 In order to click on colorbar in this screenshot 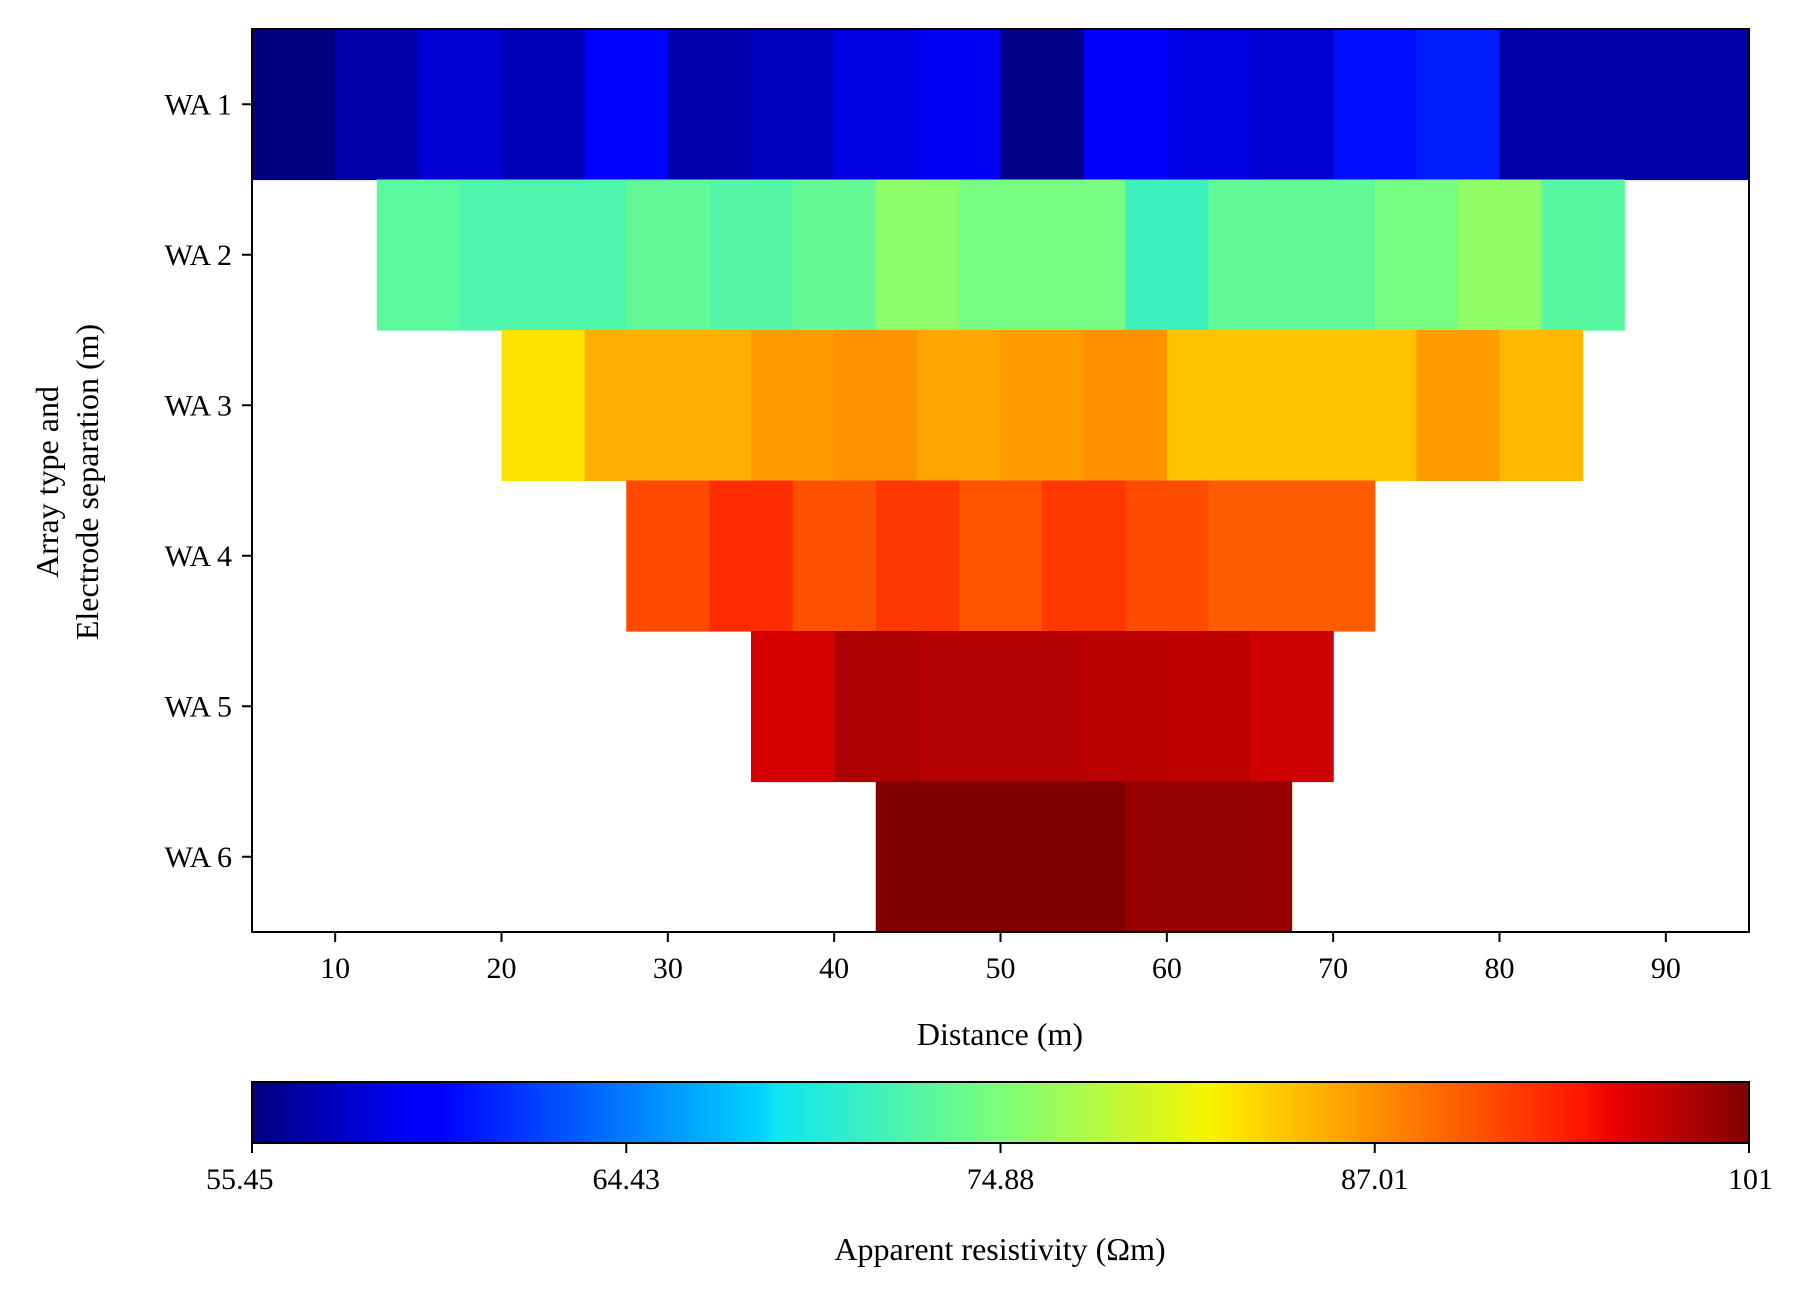, I will do `click(1000, 1112)`.